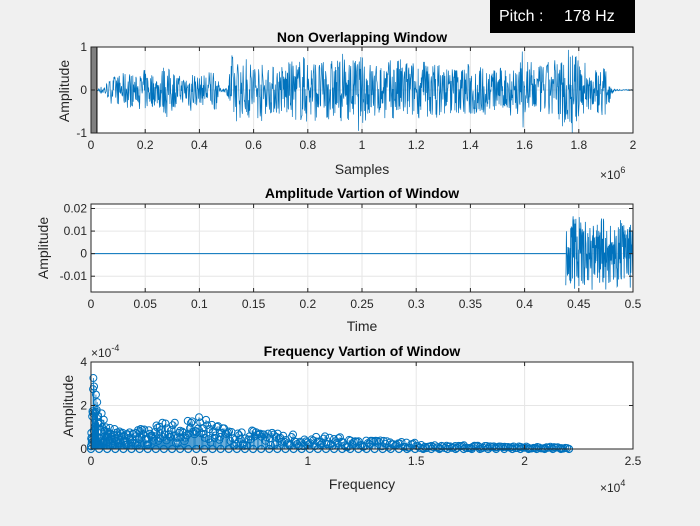 The image size is (700, 526). Describe the element at coordinates (362, 304) in the screenshot. I see `x-tick-label: 0.25` at that location.